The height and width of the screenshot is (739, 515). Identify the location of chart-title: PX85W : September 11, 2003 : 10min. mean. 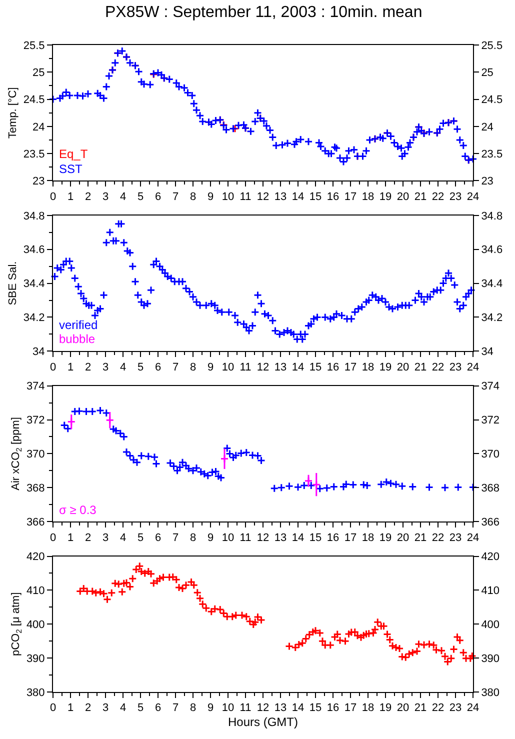
(263, 12).